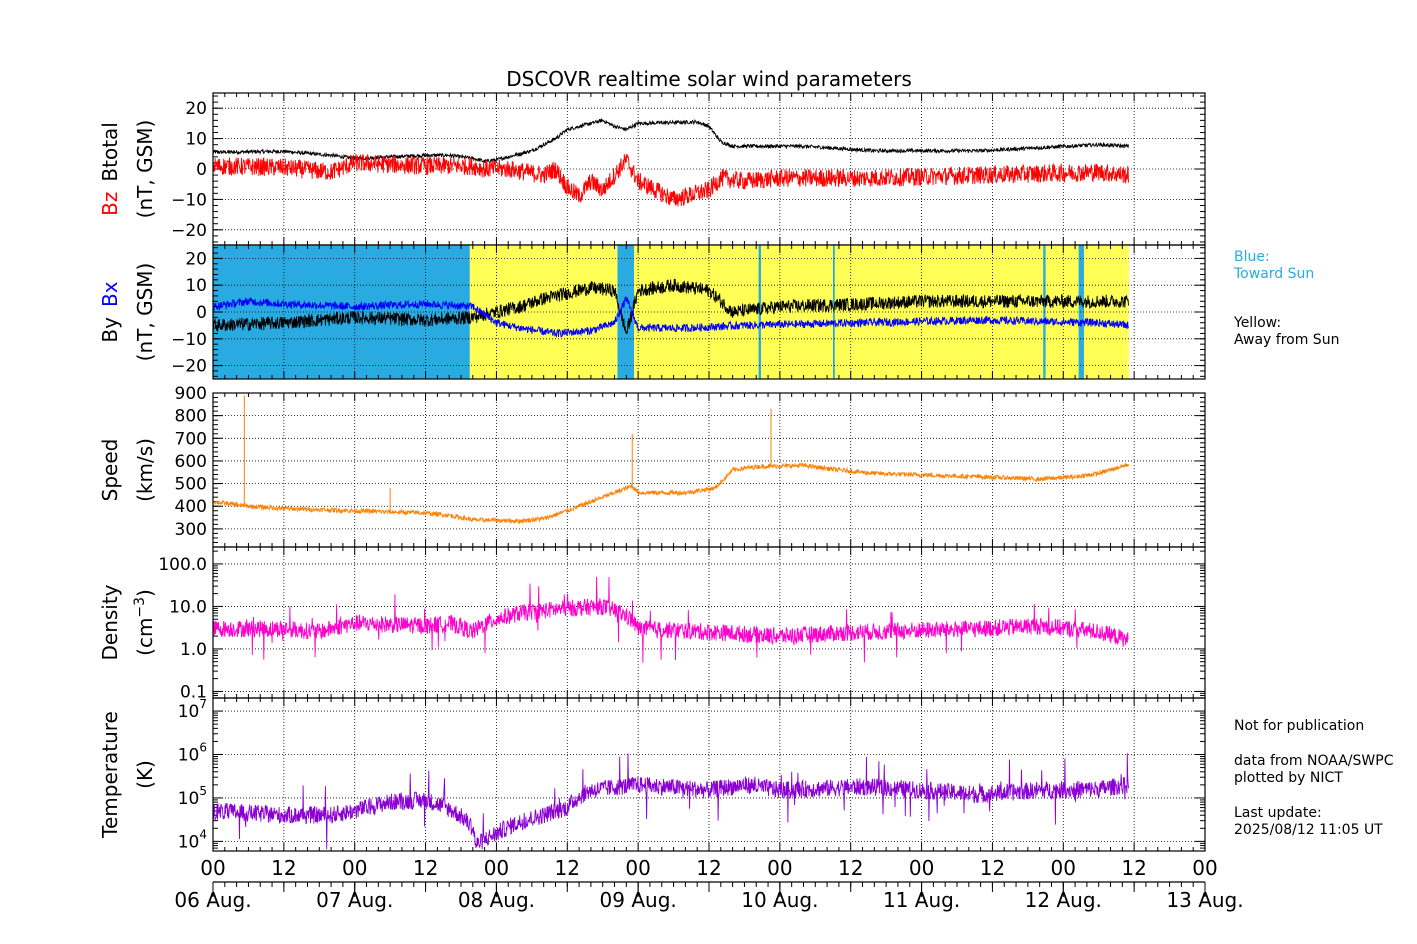 Image resolution: width=1417 pixels, height=944 pixels. I want to click on series-line-bx, so click(671, 317).